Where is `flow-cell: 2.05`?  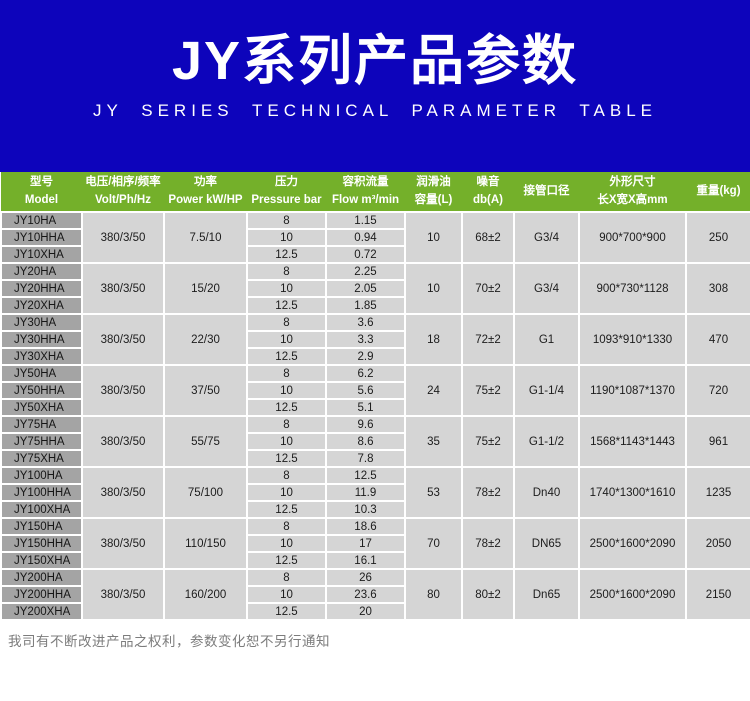
flow-cell: 2.05 is located at coordinates (365, 288).